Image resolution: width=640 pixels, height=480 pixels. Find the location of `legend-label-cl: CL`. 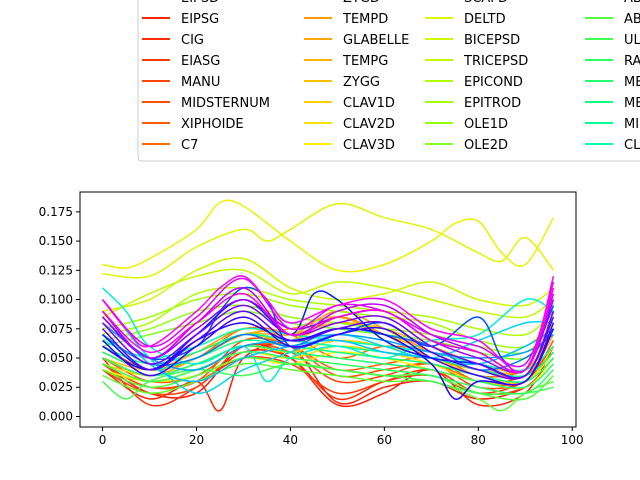

legend-label-cl: CL is located at coordinates (632, 145).